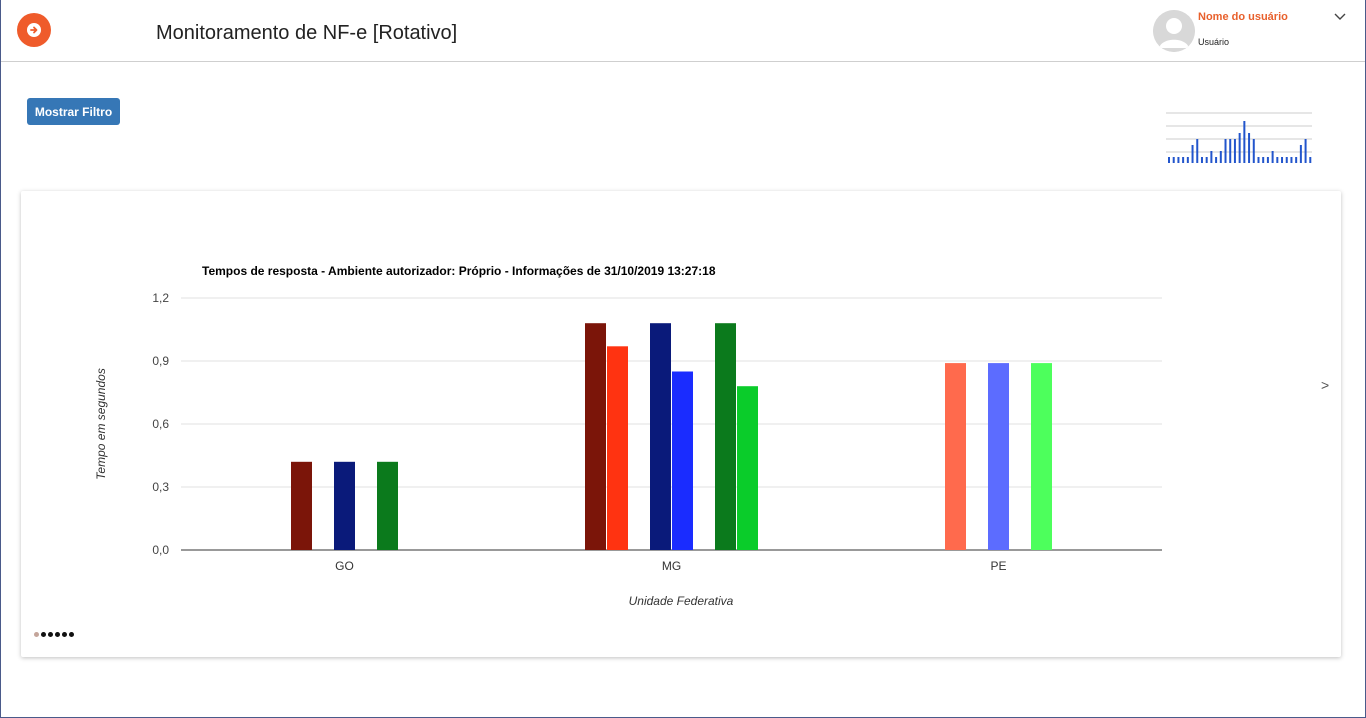 This screenshot has height=718, width=1366. I want to click on user-role: Usuário, so click(1214, 42).